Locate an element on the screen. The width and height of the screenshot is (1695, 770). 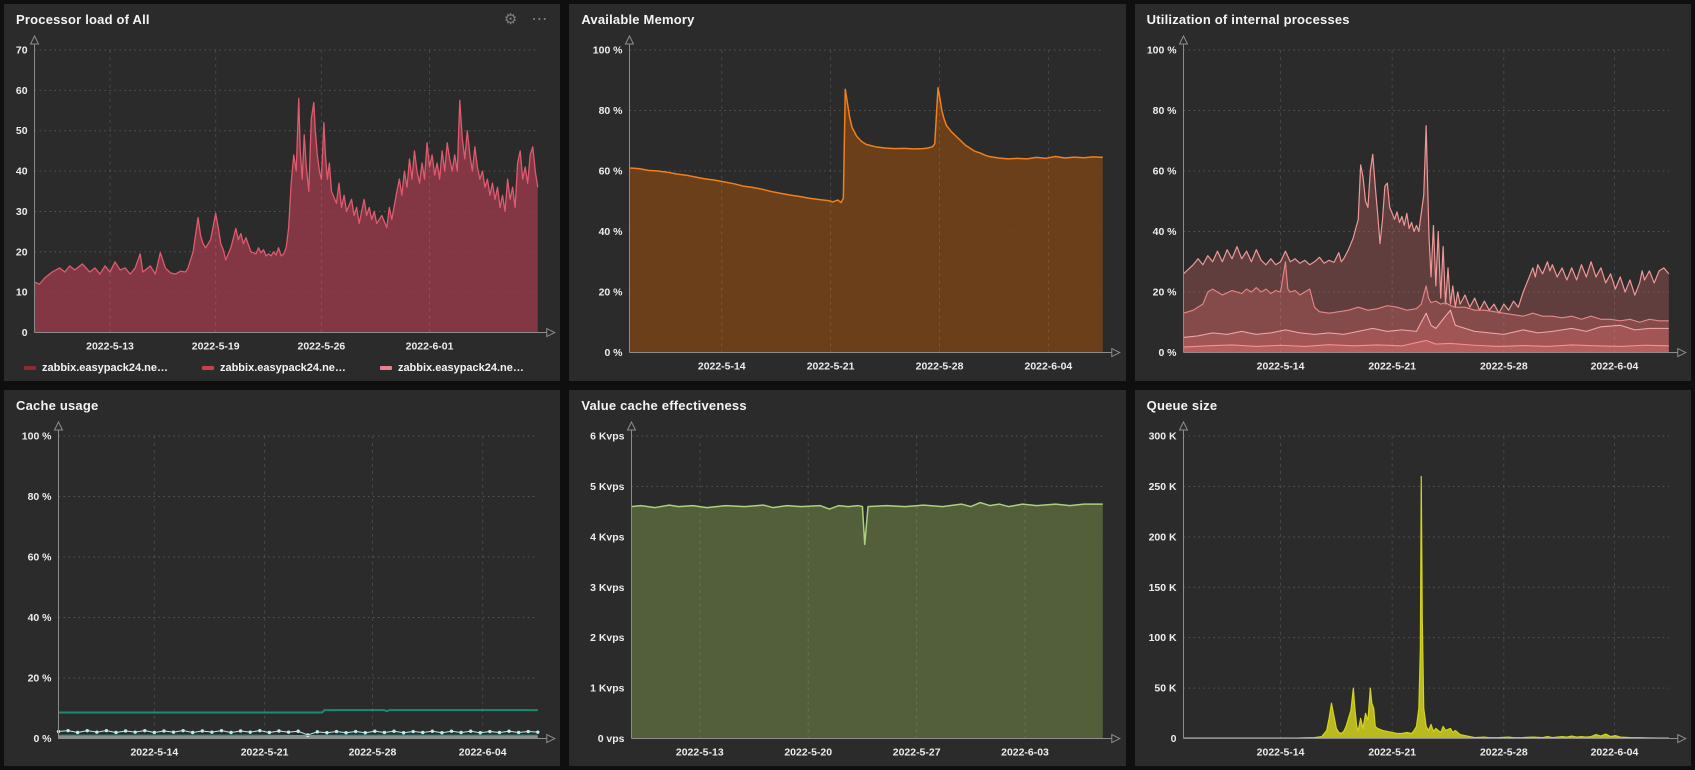
svg-text: 0 vps is located at coordinates (611, 739).